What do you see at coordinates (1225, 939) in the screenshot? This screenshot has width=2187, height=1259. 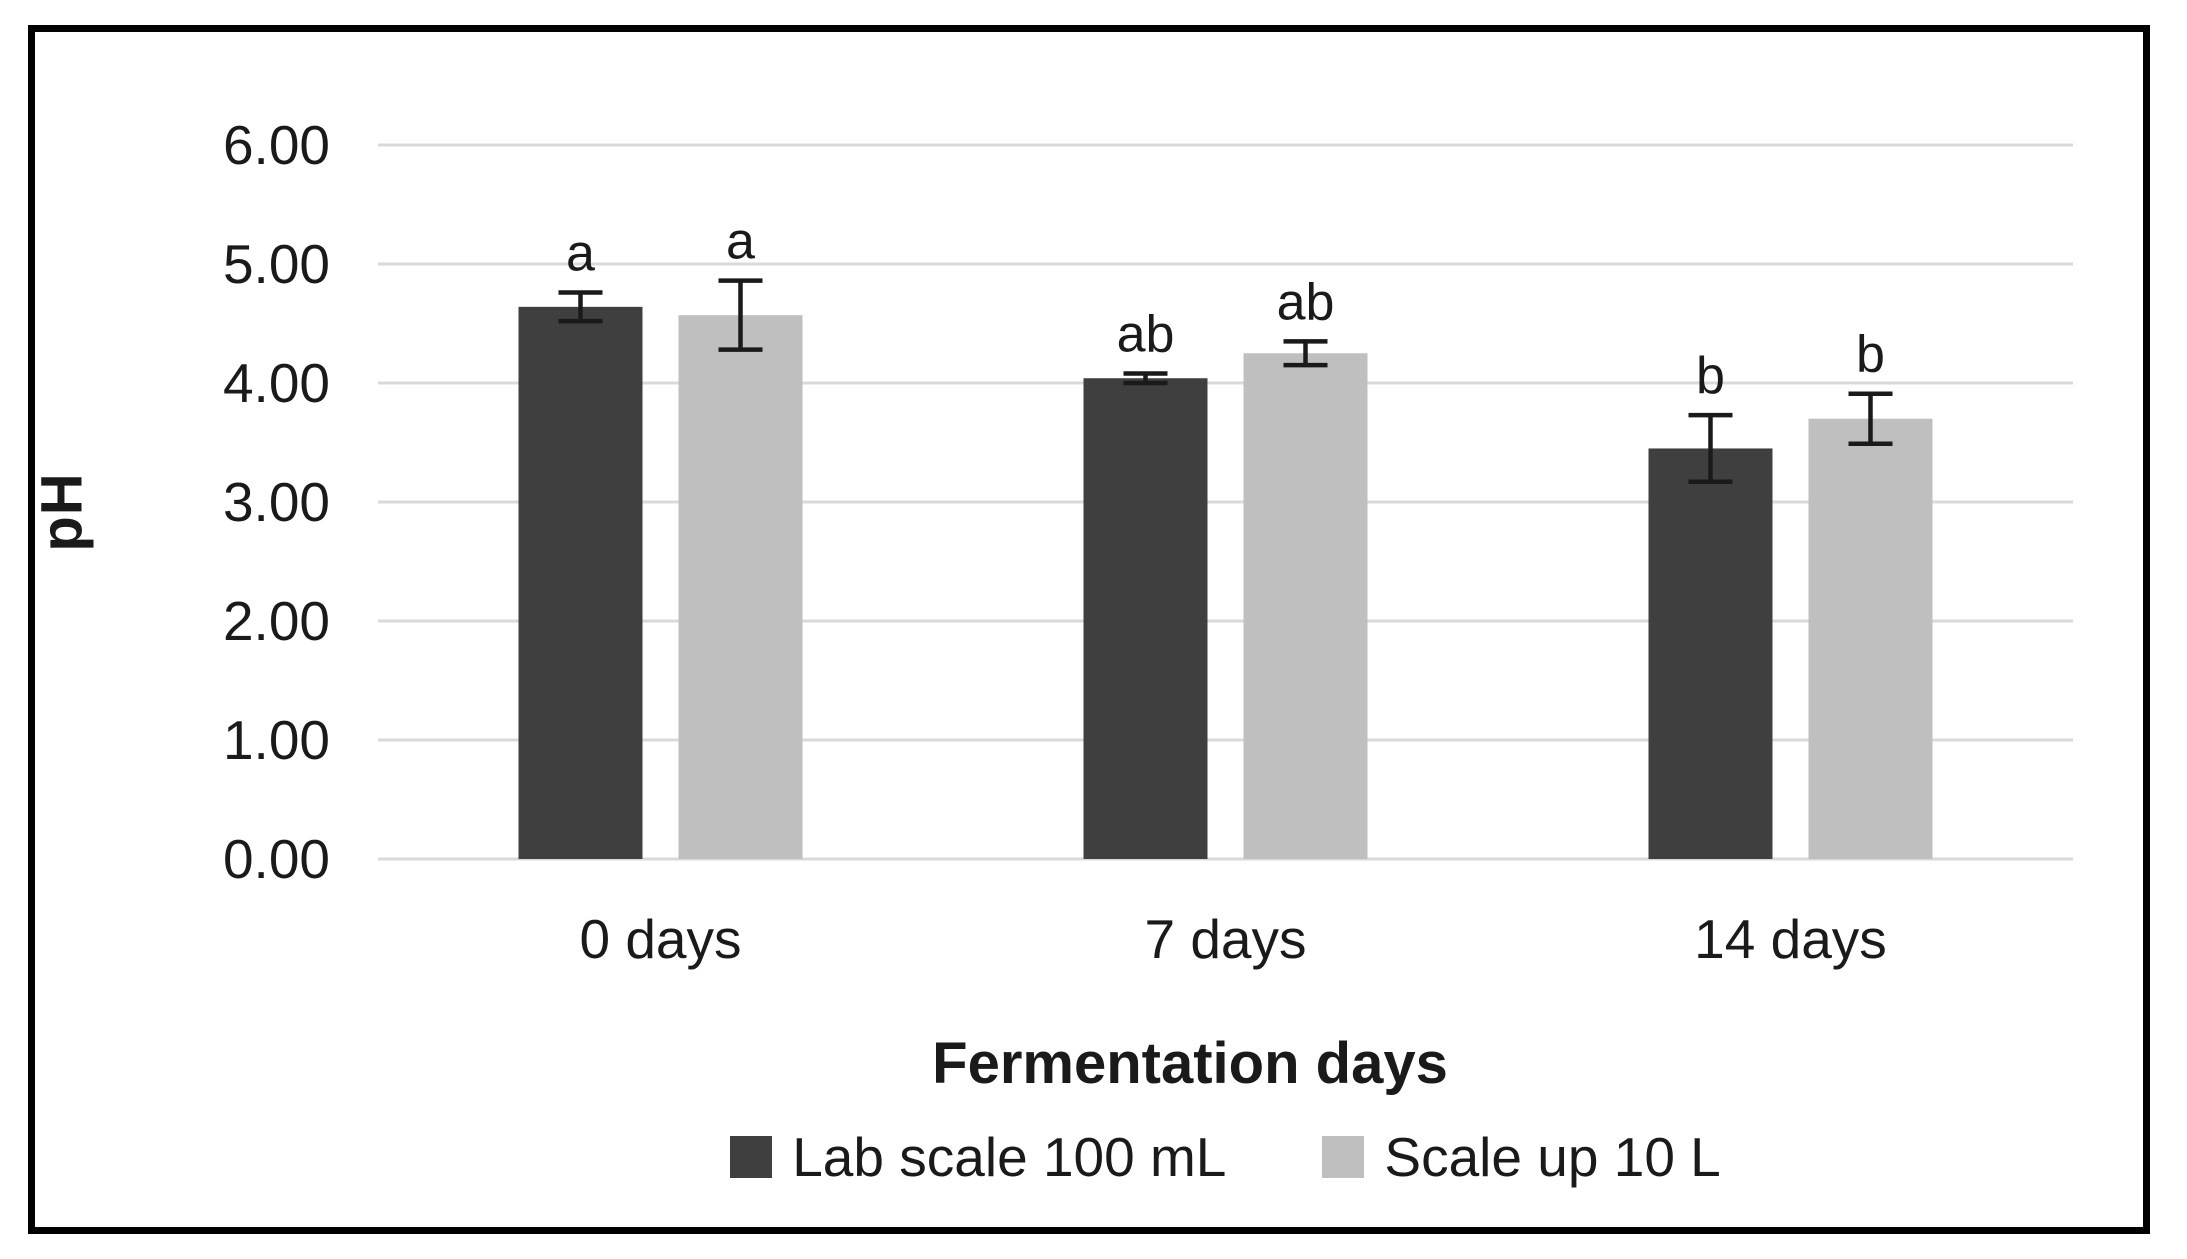 I see `x-category-label: 7 days` at bounding box center [1225, 939].